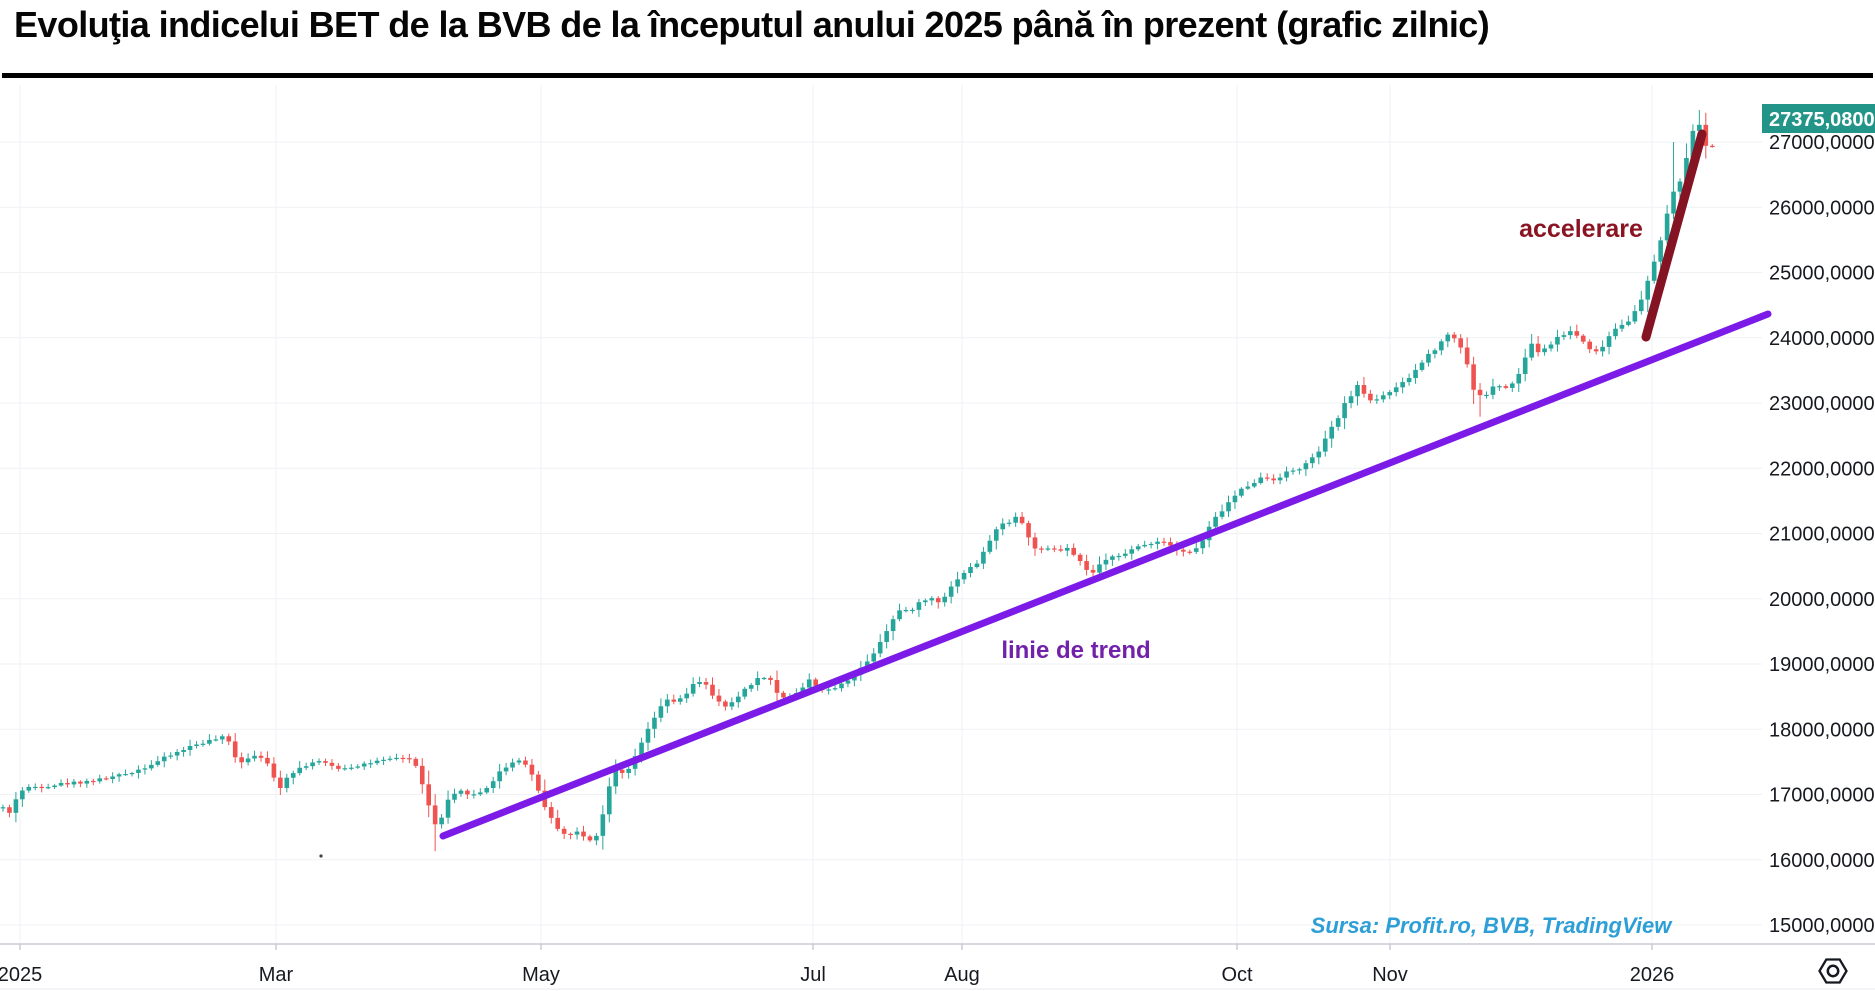 This screenshot has width=1875, height=991. Describe the element at coordinates (1822, 404) in the screenshot. I see `price-axis-label: 23000,0000` at that location.